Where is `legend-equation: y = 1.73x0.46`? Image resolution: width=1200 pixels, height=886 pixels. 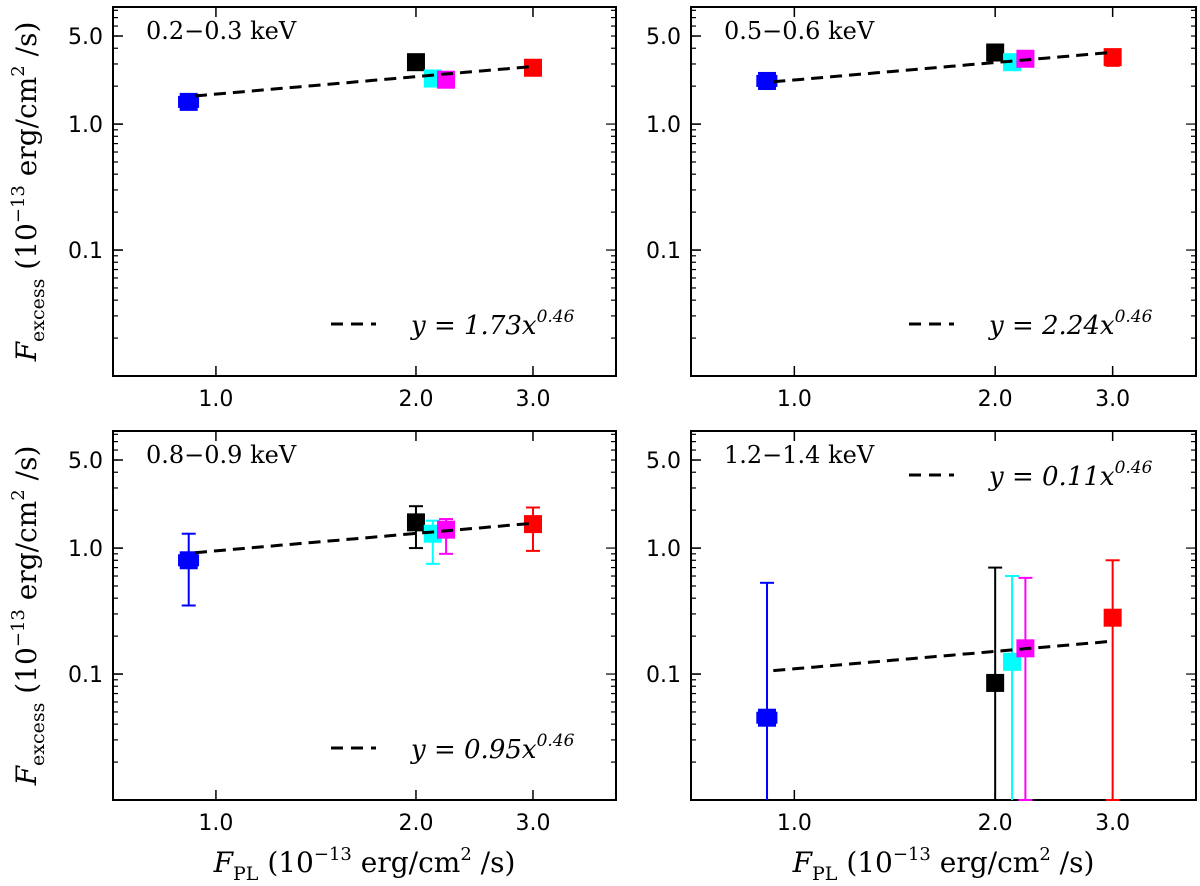
legend-equation: y = 1.73x0.46 is located at coordinates (492, 324).